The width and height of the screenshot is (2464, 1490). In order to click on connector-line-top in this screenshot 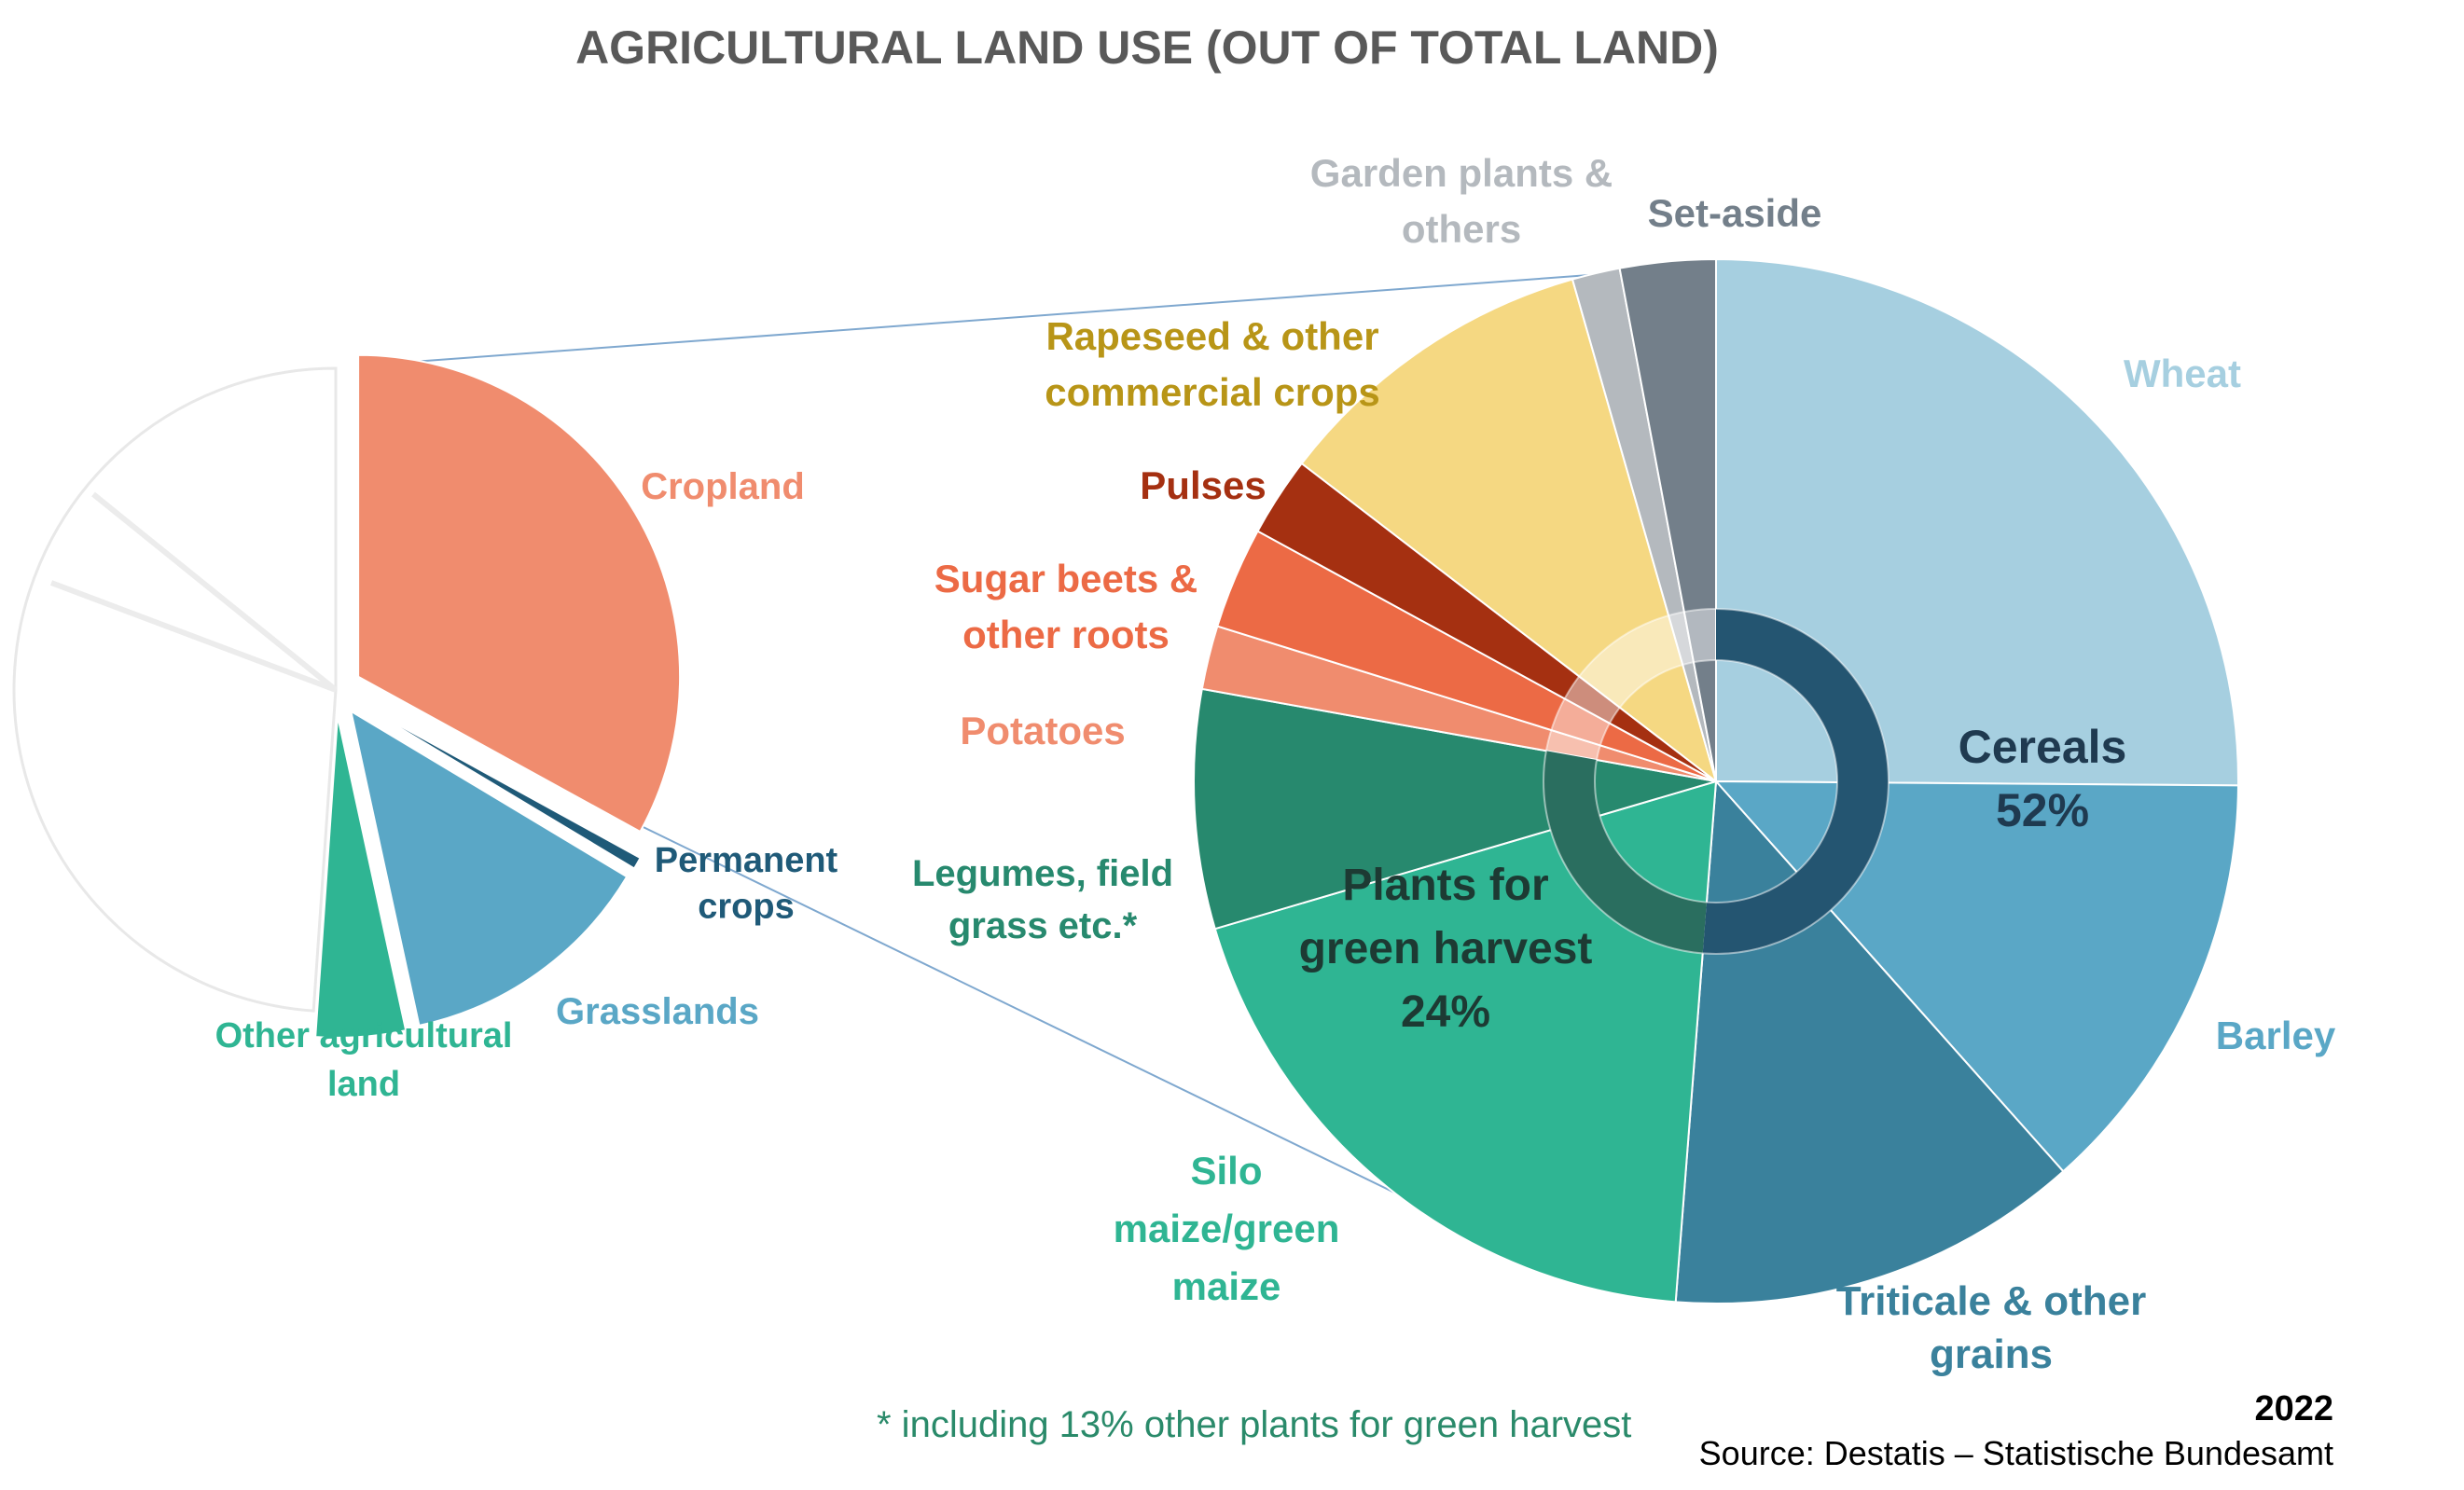, I will do `click(1039, 315)`.